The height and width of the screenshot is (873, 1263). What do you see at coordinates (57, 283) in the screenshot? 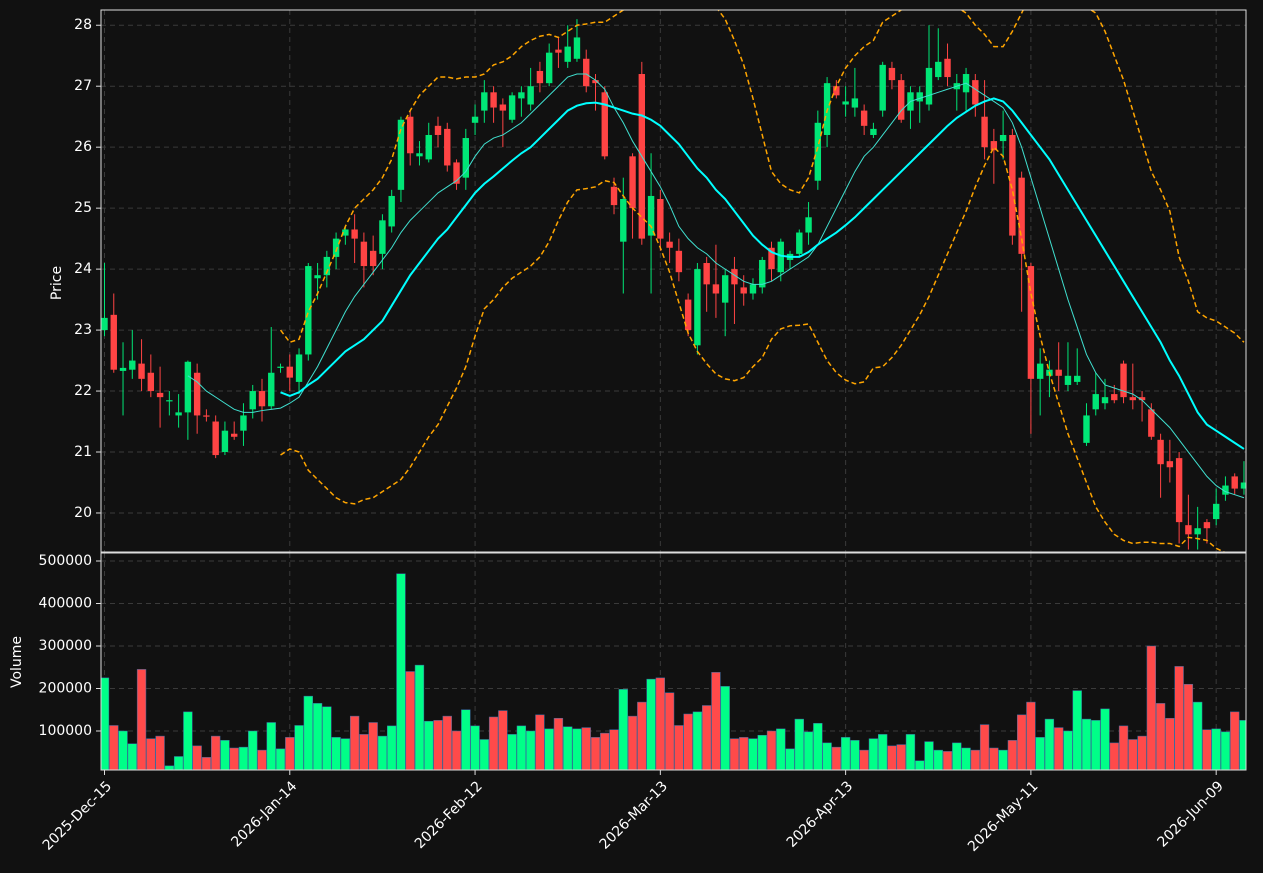
I see `y-axis-label: Price` at bounding box center [57, 283].